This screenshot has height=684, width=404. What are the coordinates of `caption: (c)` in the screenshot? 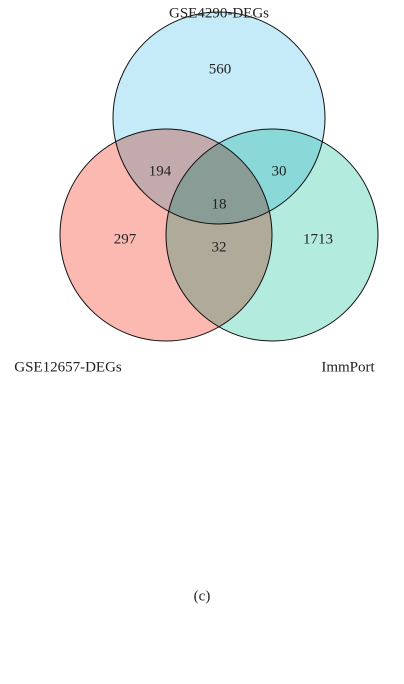 It's located at (202, 596).